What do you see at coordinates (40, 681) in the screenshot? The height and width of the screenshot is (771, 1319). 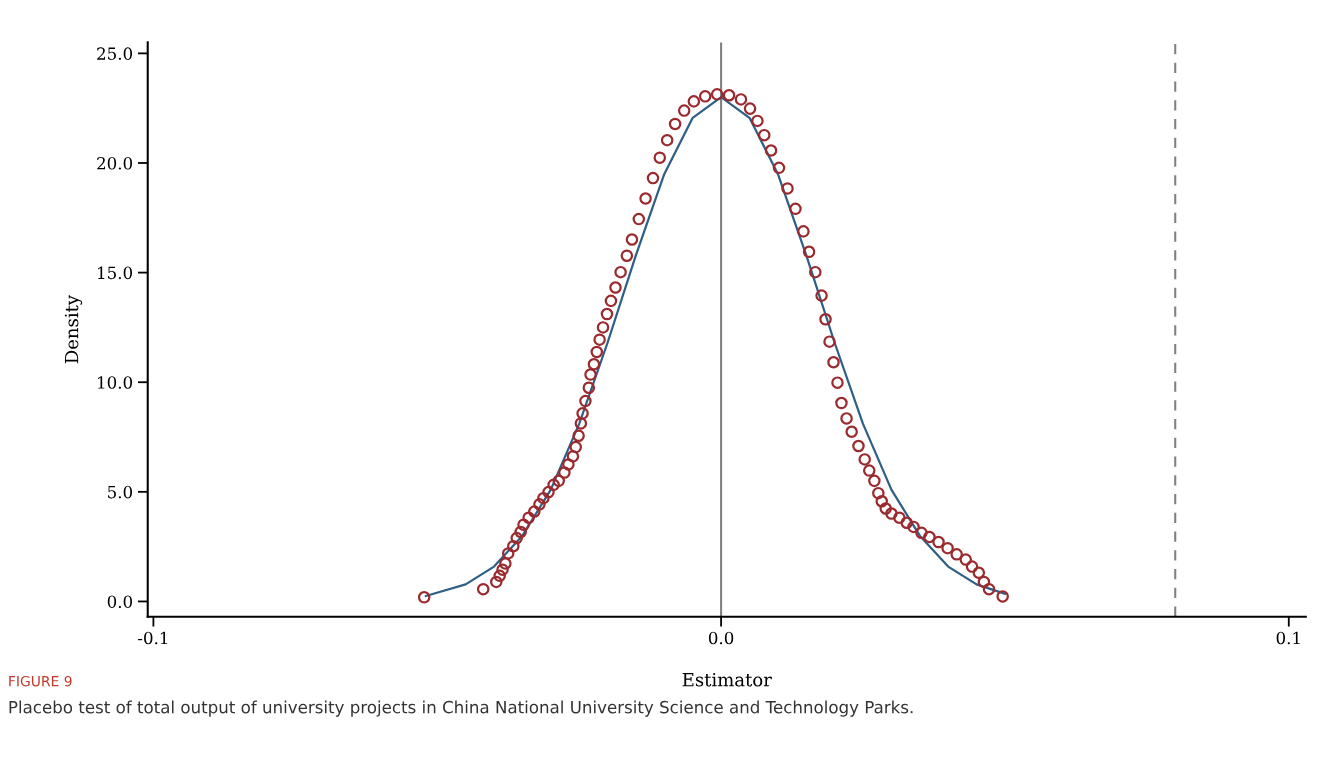 I see `caption: FIGURE 9` at bounding box center [40, 681].